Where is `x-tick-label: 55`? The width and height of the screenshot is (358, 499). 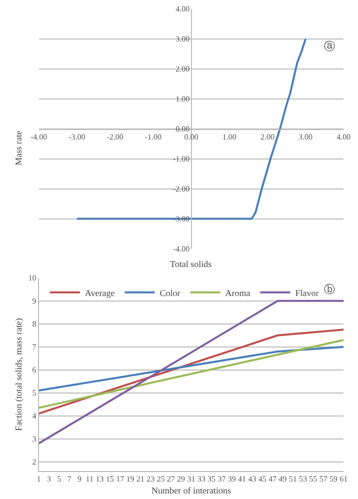 x-tick-label: 55 is located at coordinates (313, 479).